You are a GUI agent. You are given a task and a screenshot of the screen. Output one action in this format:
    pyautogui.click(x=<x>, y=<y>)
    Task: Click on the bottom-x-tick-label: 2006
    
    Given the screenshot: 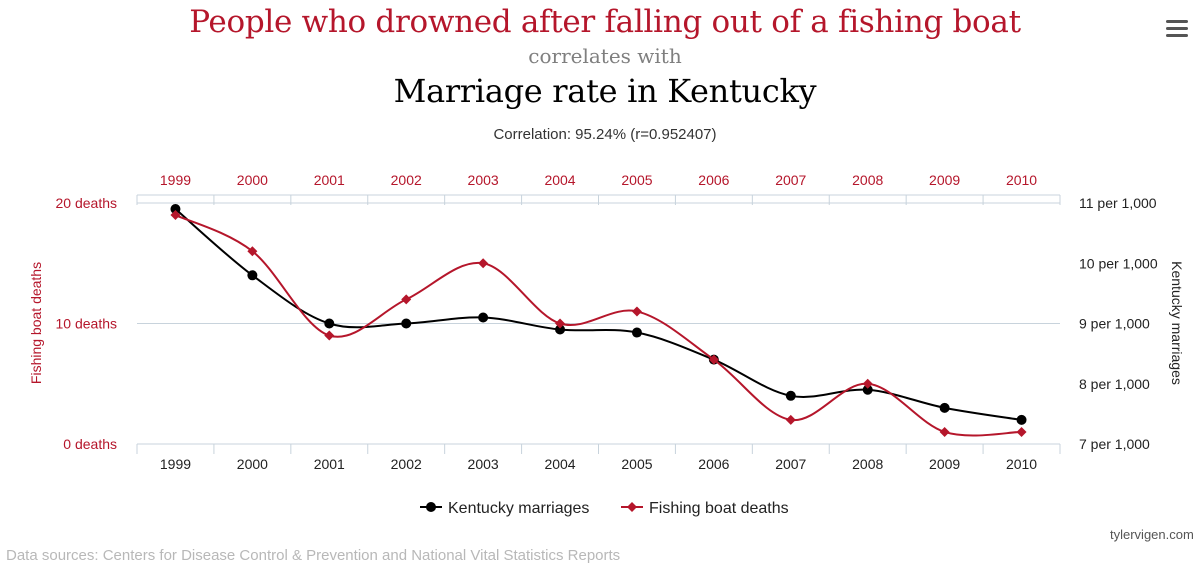 What is the action you would take?
    pyautogui.click(x=713, y=464)
    